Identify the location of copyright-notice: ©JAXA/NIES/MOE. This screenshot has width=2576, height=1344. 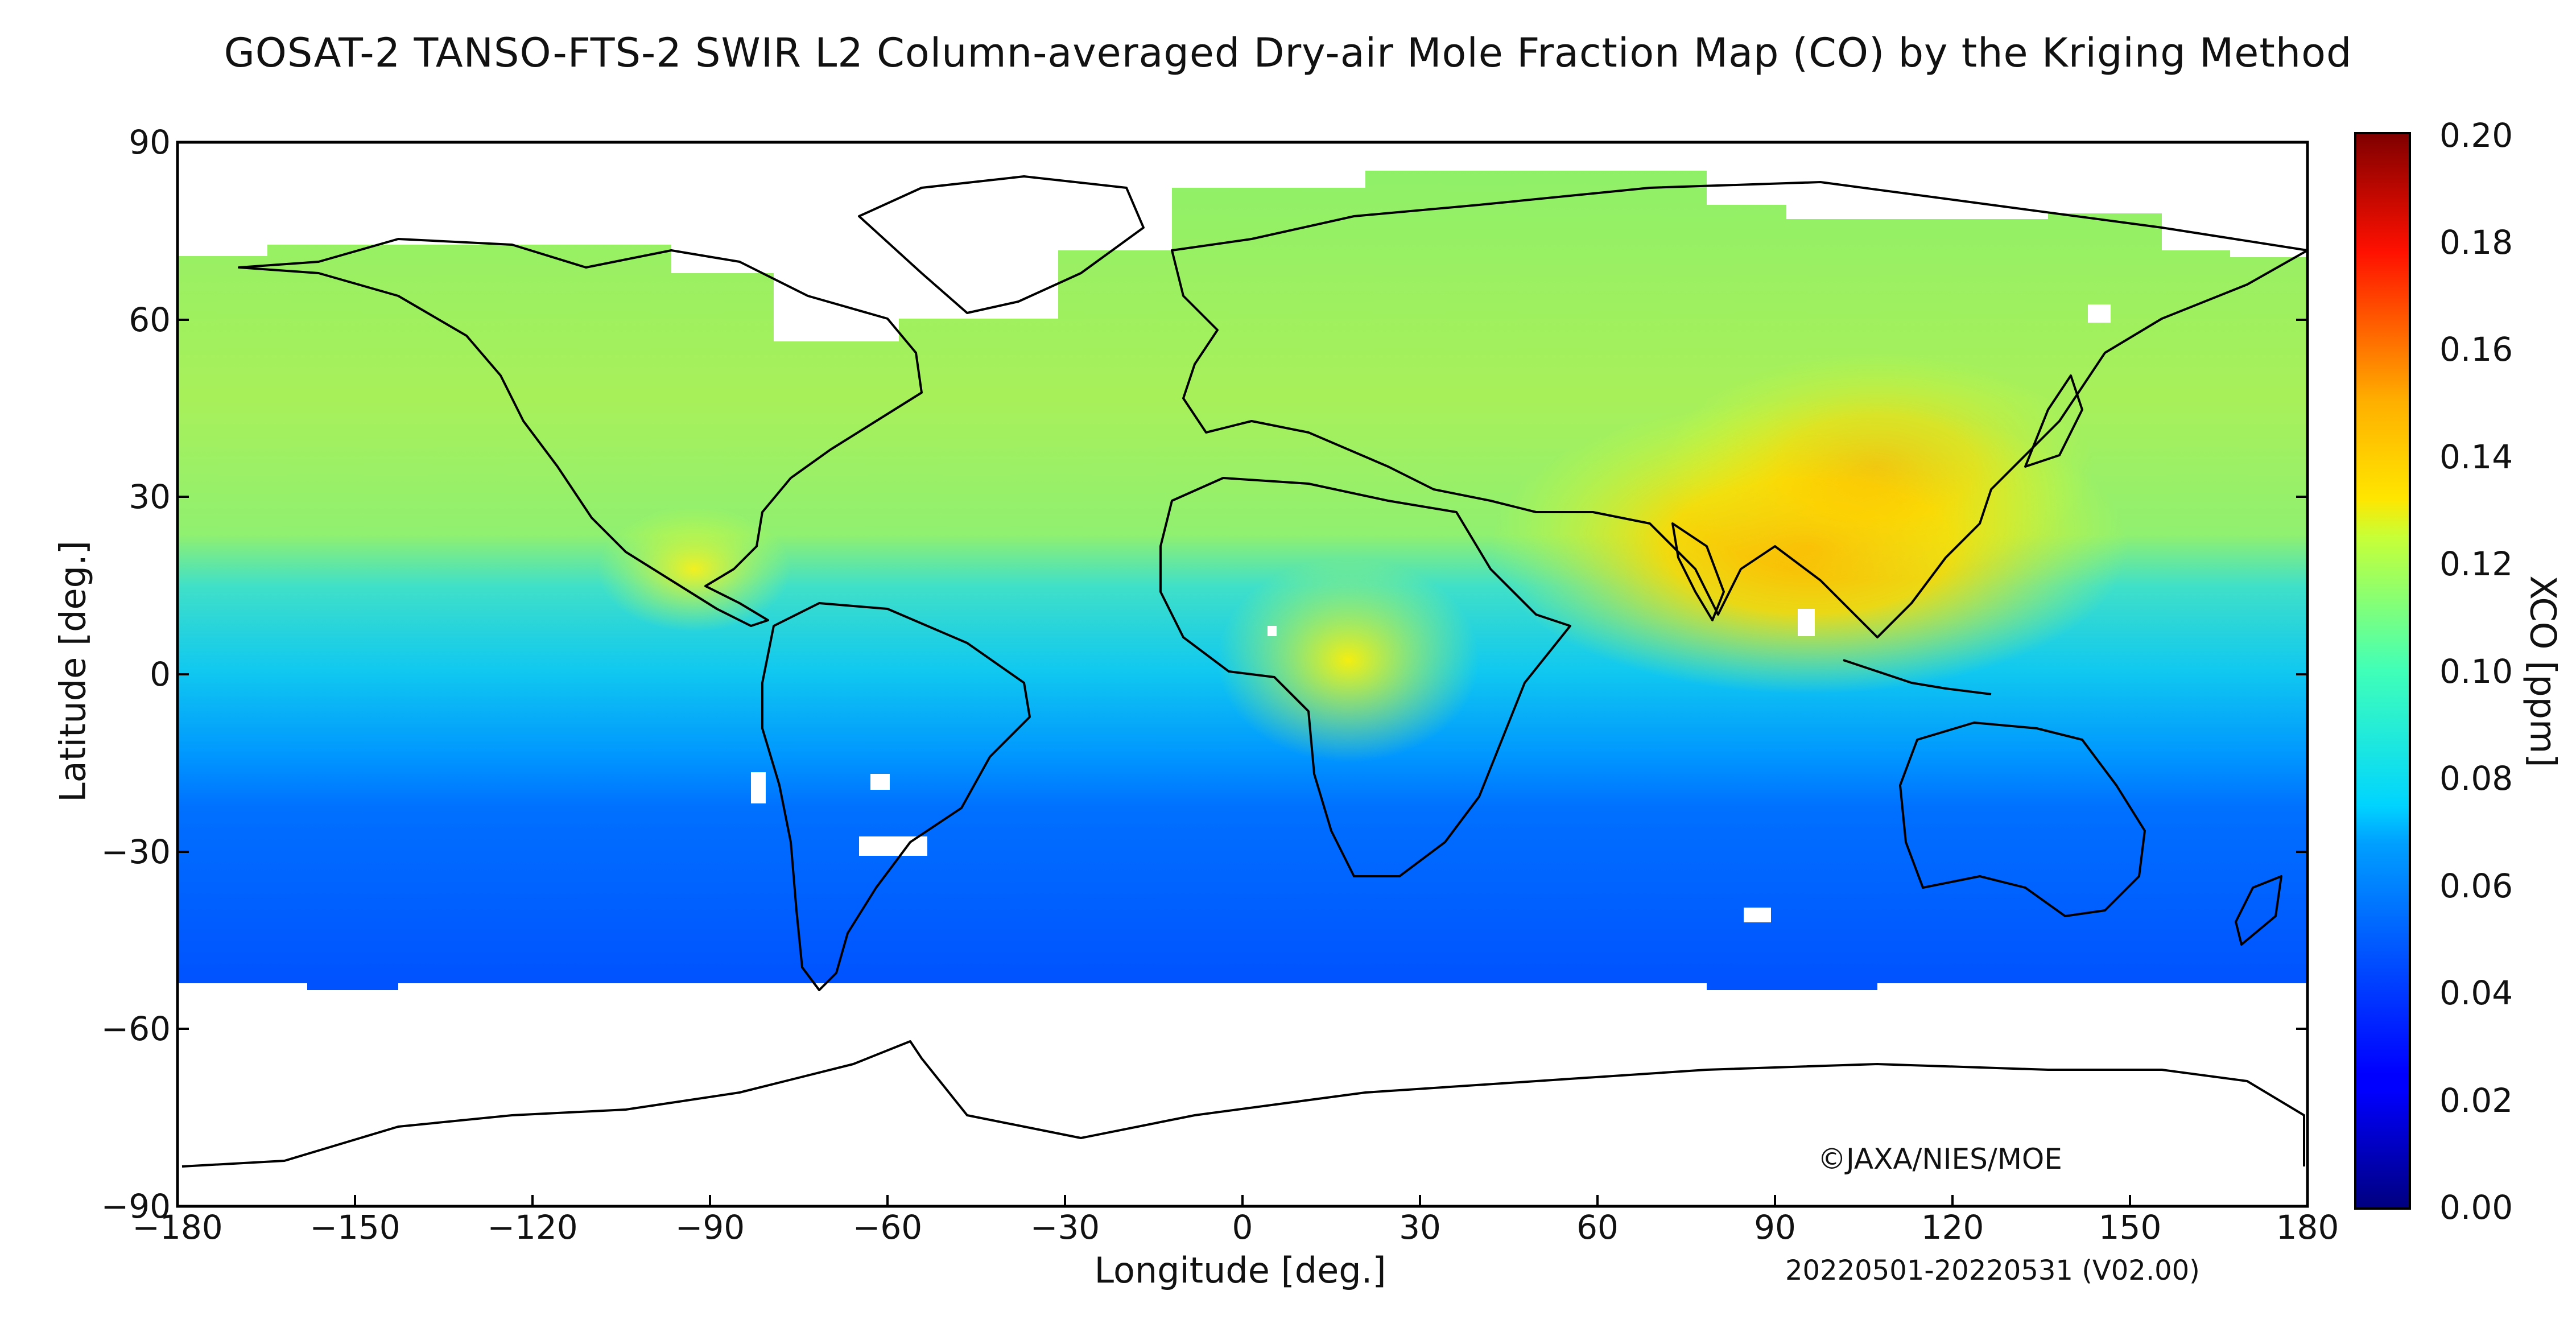
(1940, 1160).